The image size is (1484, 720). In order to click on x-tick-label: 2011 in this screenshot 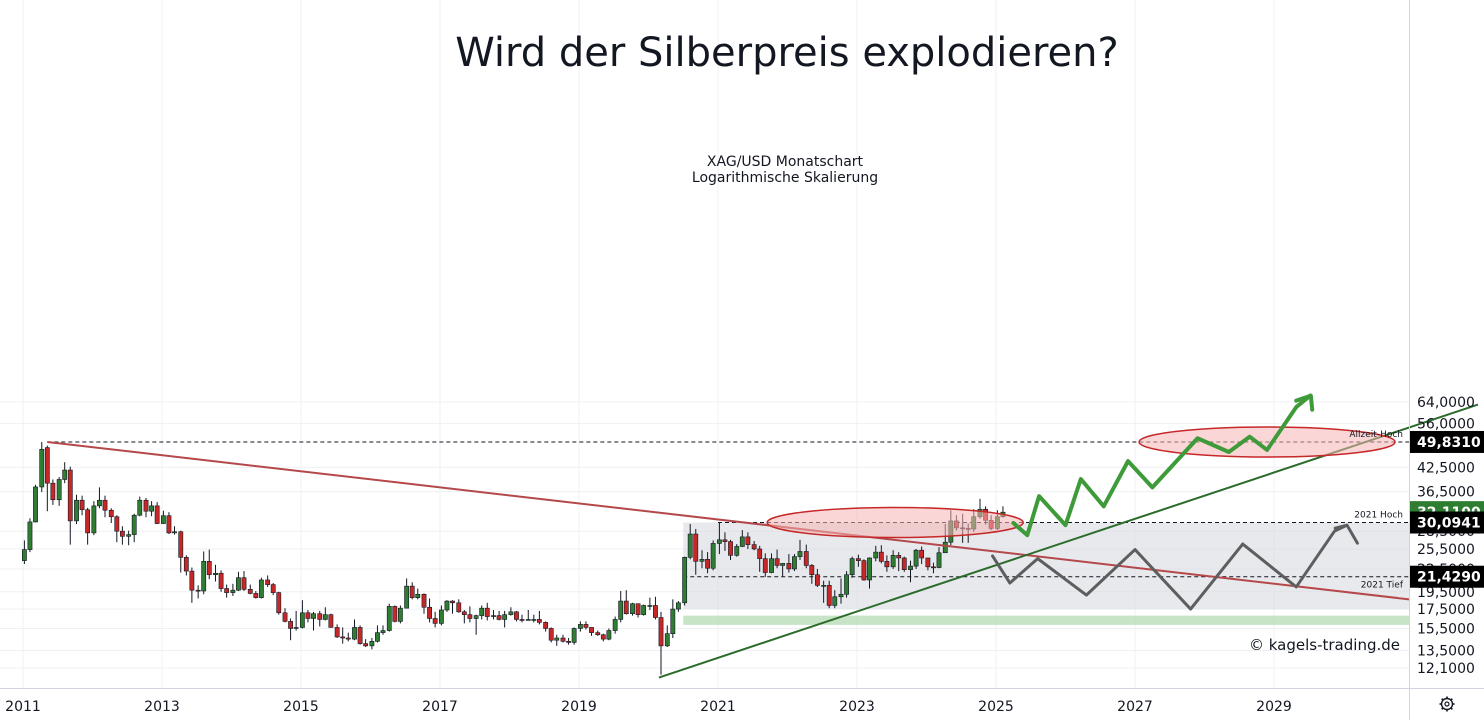, I will do `click(23, 707)`.